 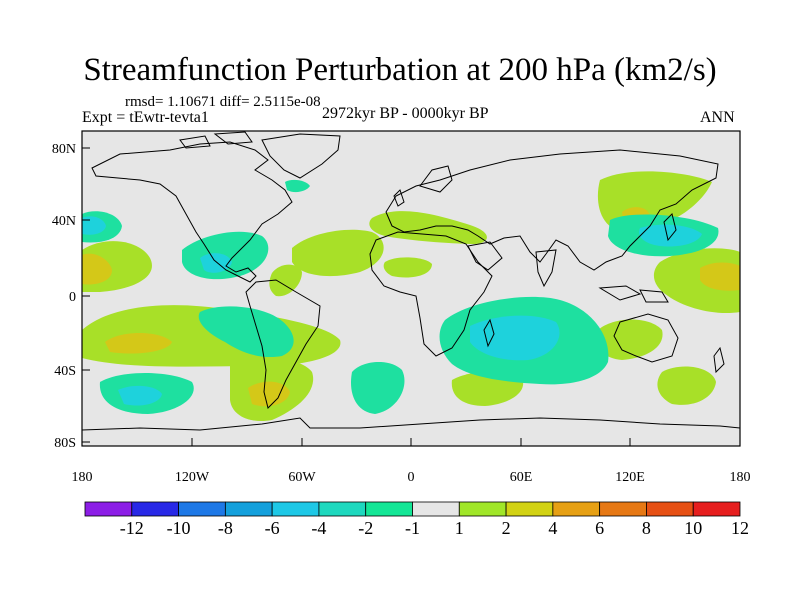 I want to click on experiment-label: Expt = tEwtr-tevta1, so click(x=145, y=117).